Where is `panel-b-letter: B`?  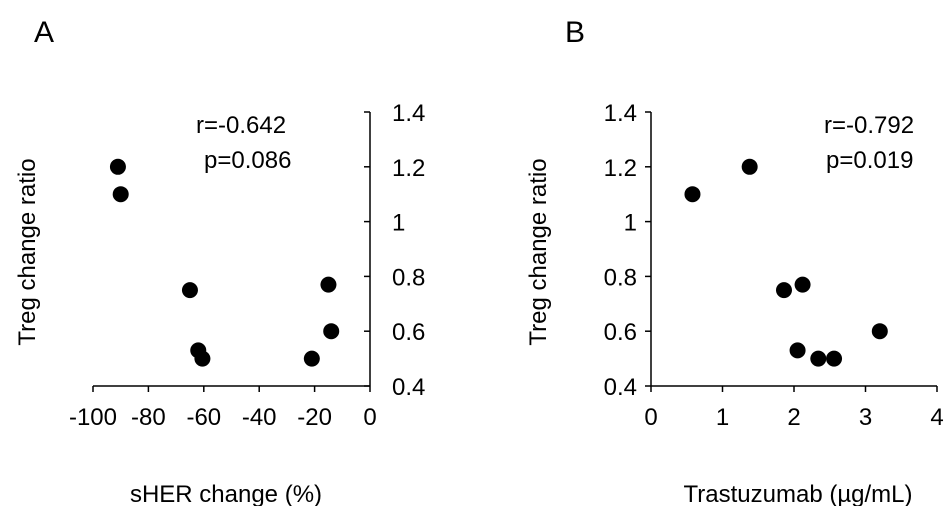 panel-b-letter: B is located at coordinates (575, 32).